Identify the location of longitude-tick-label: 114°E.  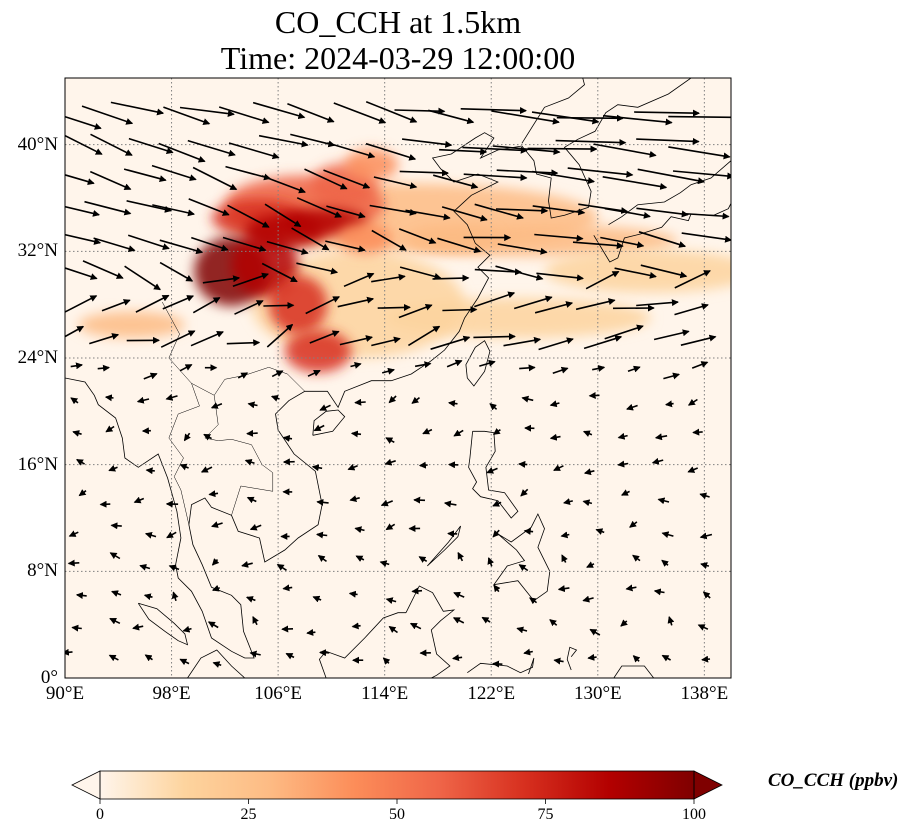
(385, 693).